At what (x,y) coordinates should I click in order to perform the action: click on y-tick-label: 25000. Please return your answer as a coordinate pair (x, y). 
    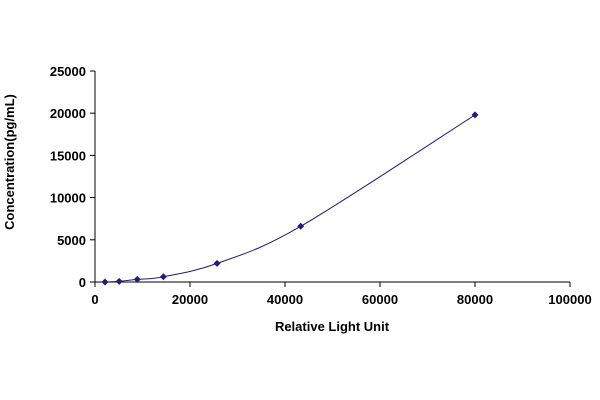
    Looking at the image, I should click on (68, 71).